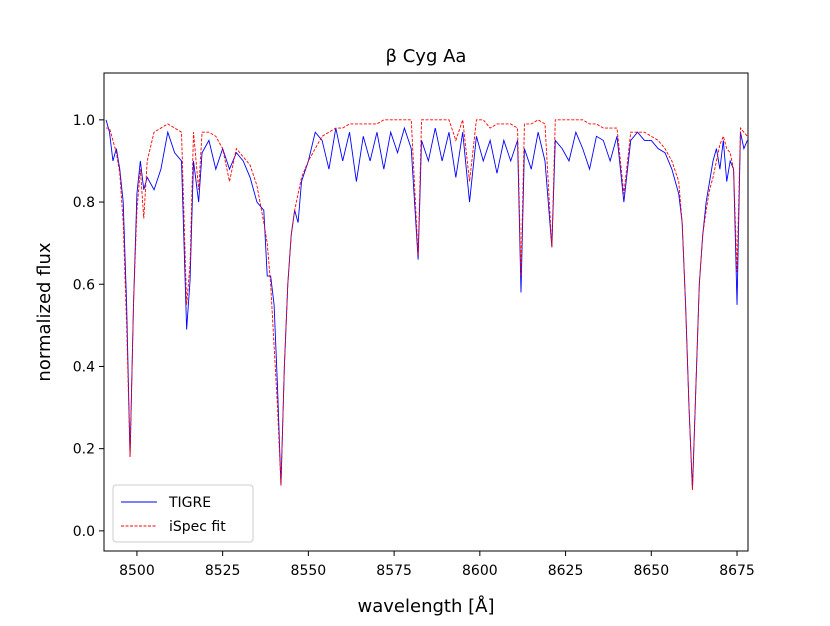 The height and width of the screenshot is (626, 830). What do you see at coordinates (84, 367) in the screenshot?
I see `y-tick-label: 0.4` at bounding box center [84, 367].